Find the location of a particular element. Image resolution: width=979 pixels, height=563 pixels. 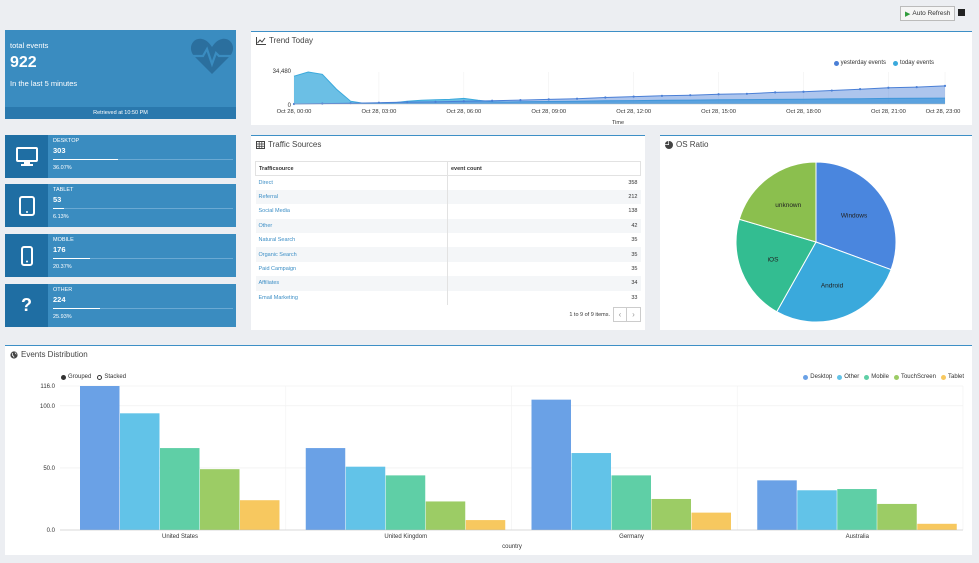

globe-icon is located at coordinates (14, 354).